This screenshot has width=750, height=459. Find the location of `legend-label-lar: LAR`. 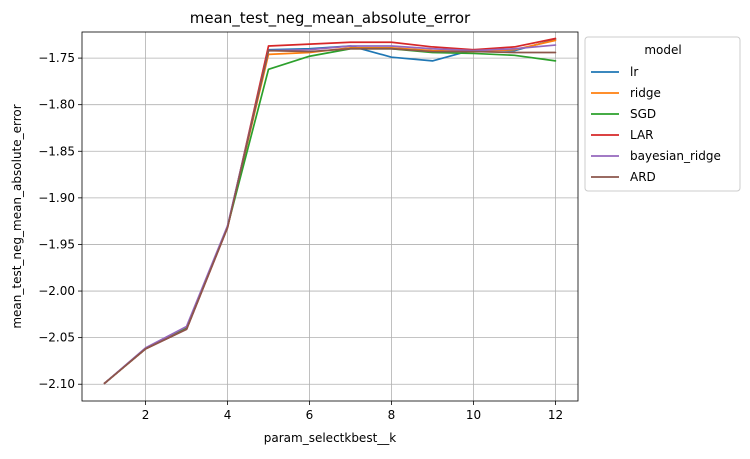

legend-label-lar: LAR is located at coordinates (642, 135).